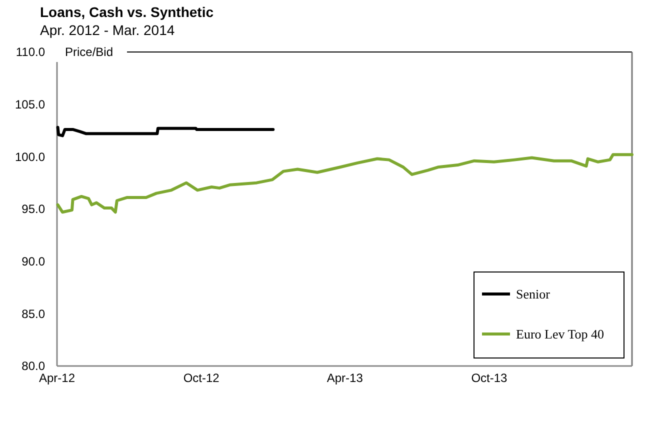 This screenshot has width=651, height=421. I want to click on y-tick-label: 85.0, so click(34, 313).